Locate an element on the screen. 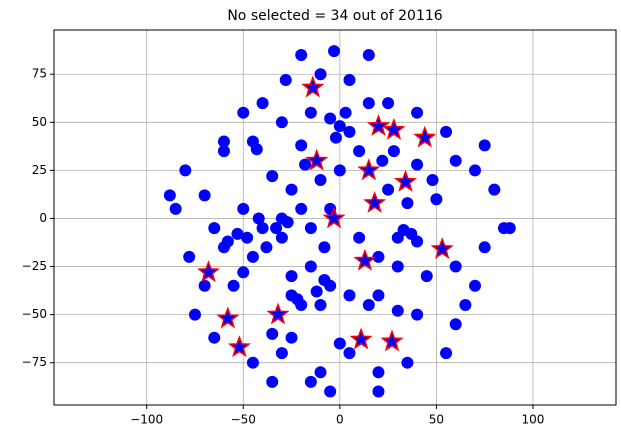  y-tick-label: −25 is located at coordinates (34, 266).